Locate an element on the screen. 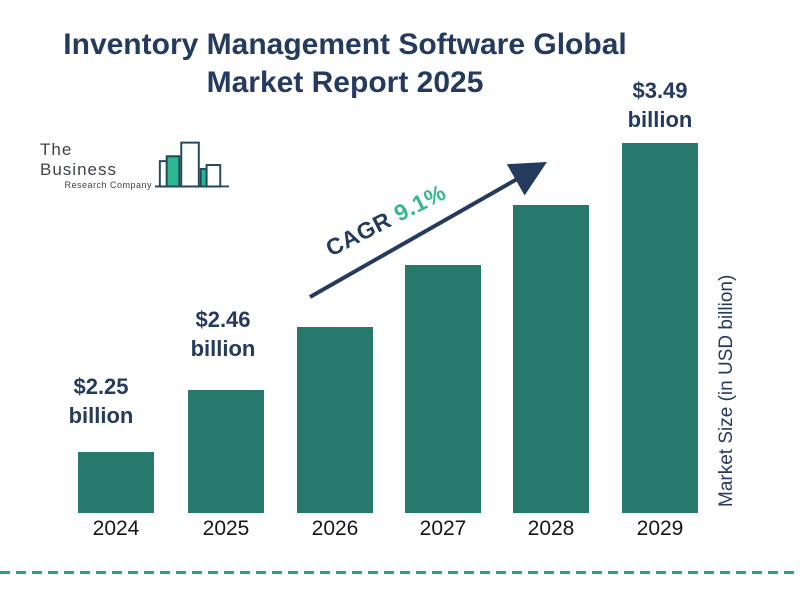  logo-bar-chart-icon is located at coordinates (192, 164).